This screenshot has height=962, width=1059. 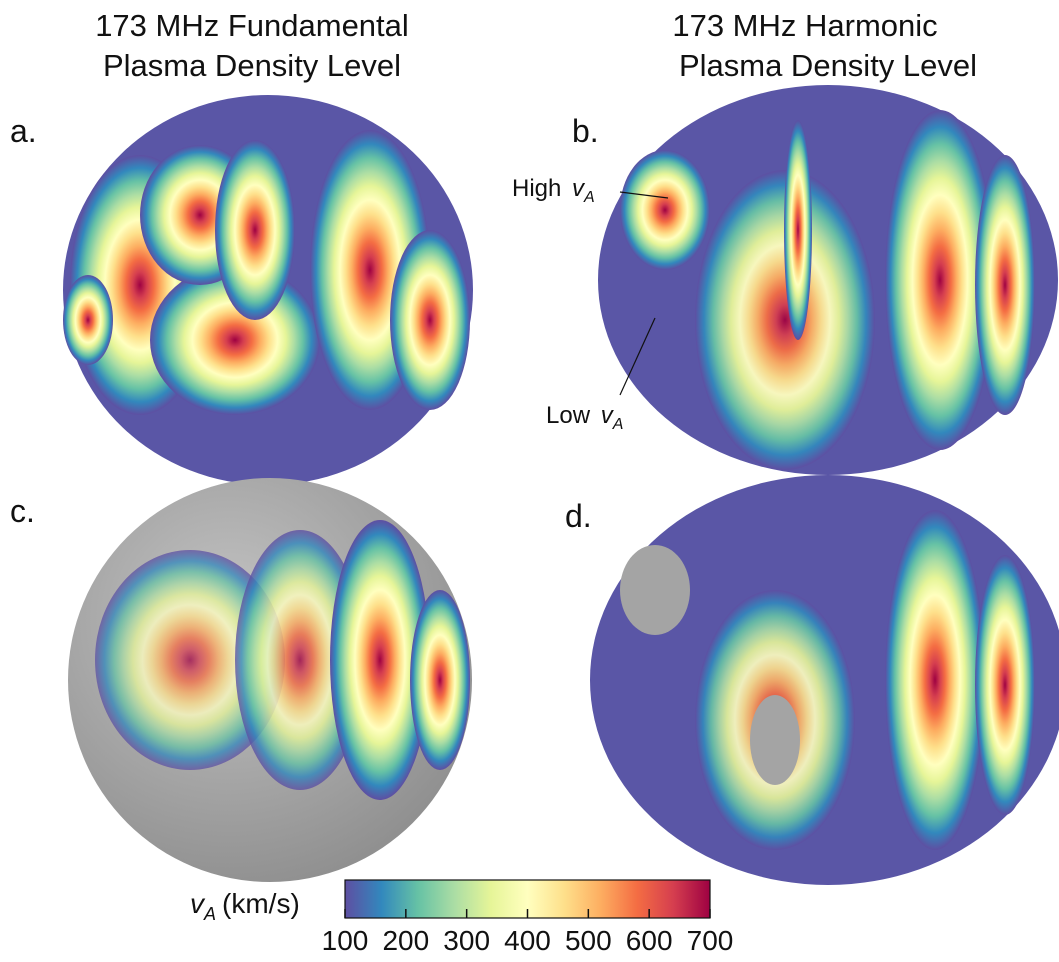 What do you see at coordinates (536, 188) in the screenshot?
I see `annotation-text: High` at bounding box center [536, 188].